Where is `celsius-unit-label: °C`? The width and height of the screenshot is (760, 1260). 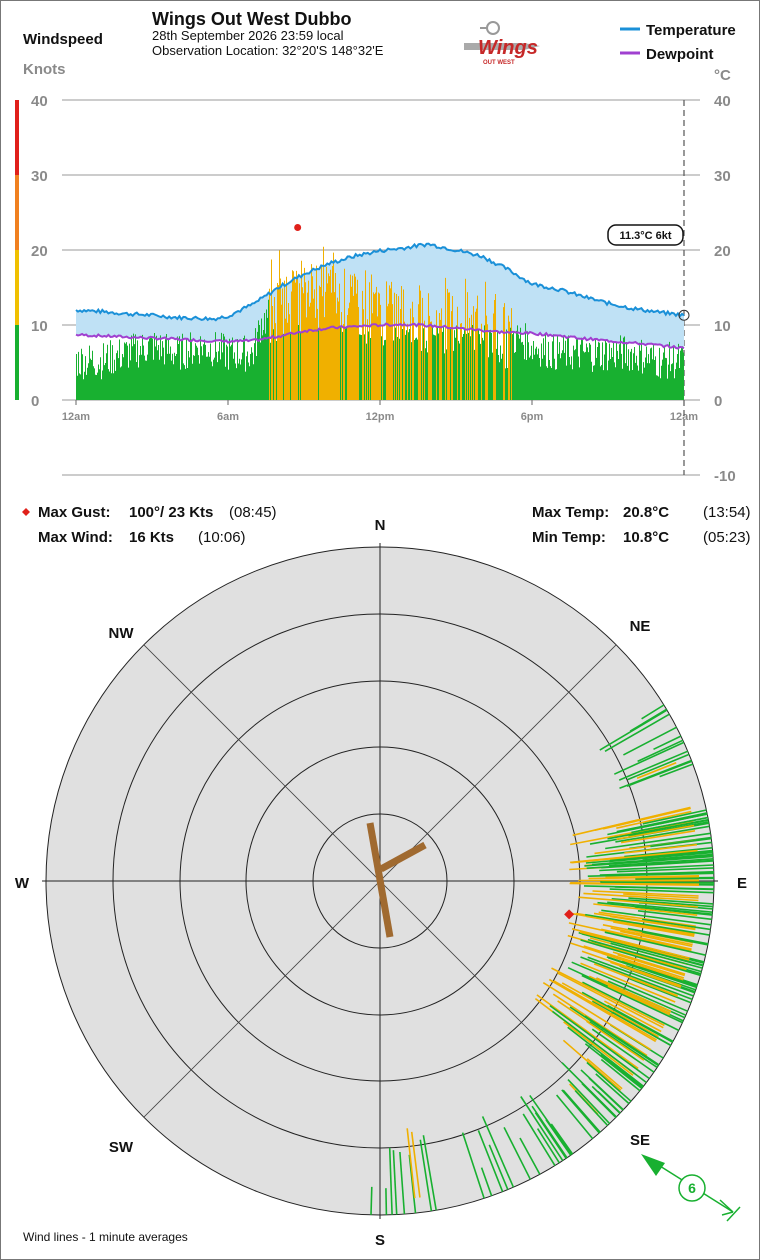 celsius-unit-label: °C is located at coordinates (722, 75).